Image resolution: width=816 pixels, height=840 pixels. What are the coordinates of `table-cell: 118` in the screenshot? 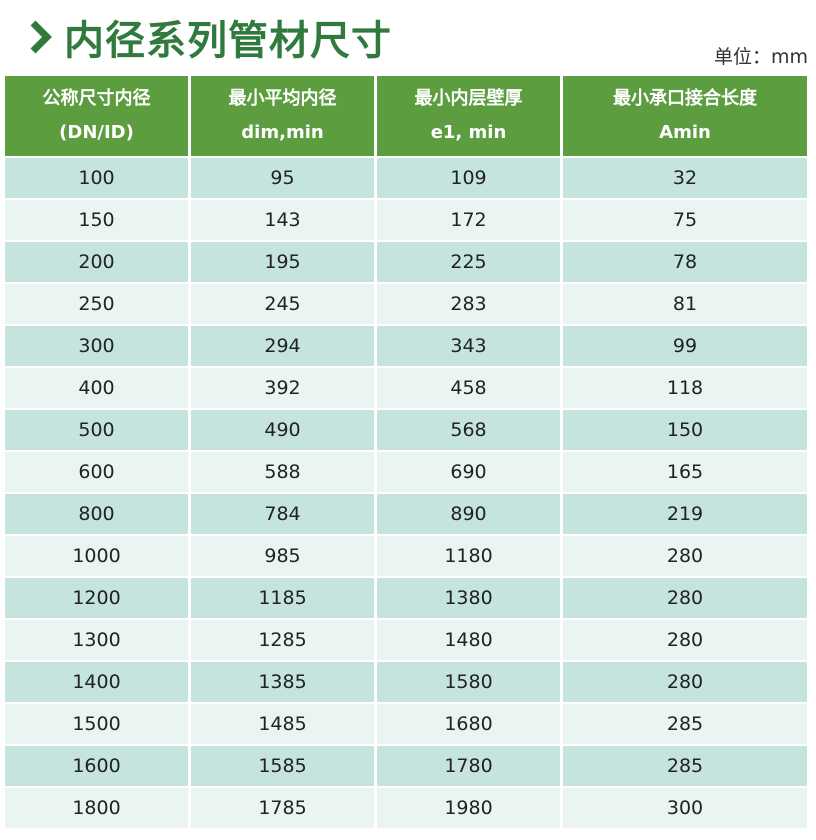 It's located at (685, 388).